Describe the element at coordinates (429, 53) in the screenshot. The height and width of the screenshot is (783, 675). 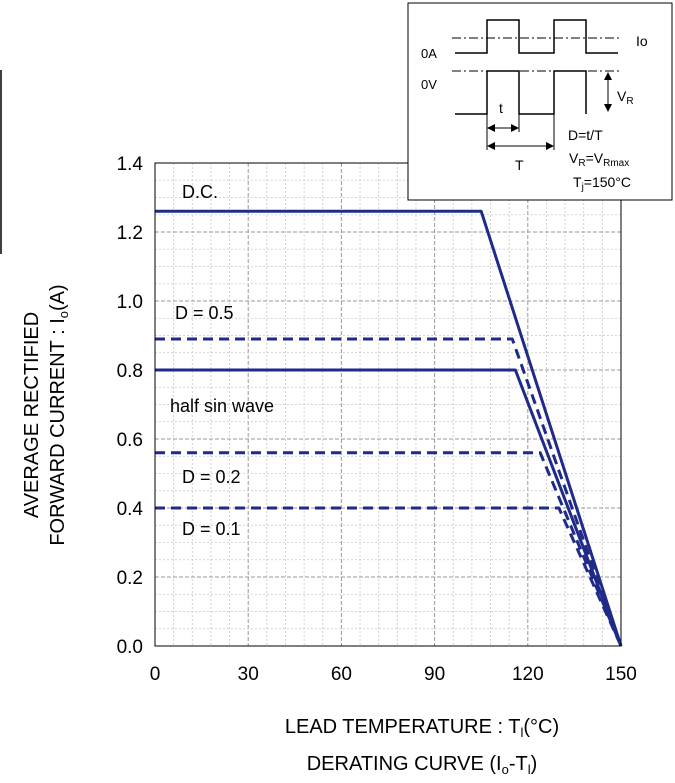
I see `inset-label-0a: 0A` at that location.